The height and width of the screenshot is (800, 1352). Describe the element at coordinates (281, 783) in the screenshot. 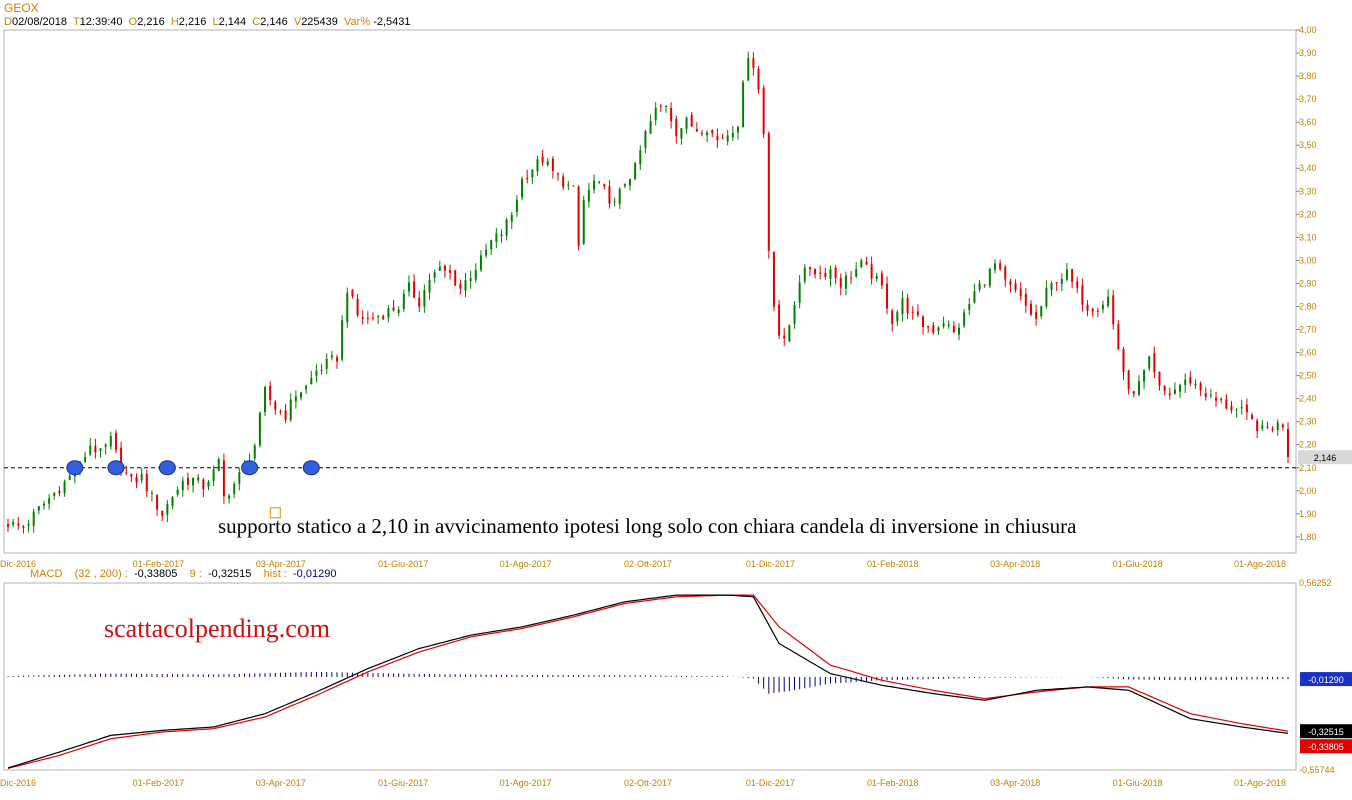

I see `macd-x-tick-label: 03-Apr-2017` at that location.